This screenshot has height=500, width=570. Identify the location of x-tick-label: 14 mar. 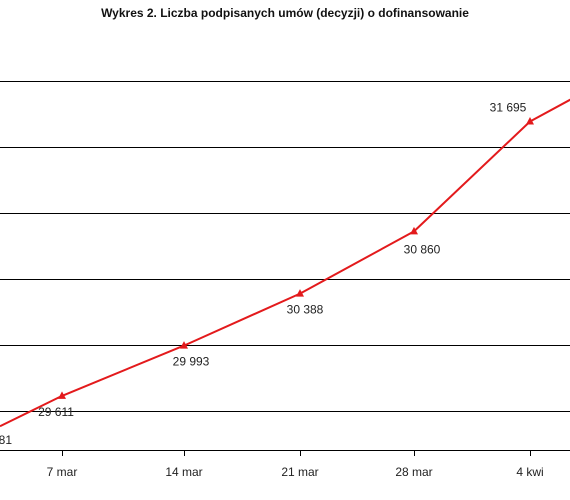
(183, 472).